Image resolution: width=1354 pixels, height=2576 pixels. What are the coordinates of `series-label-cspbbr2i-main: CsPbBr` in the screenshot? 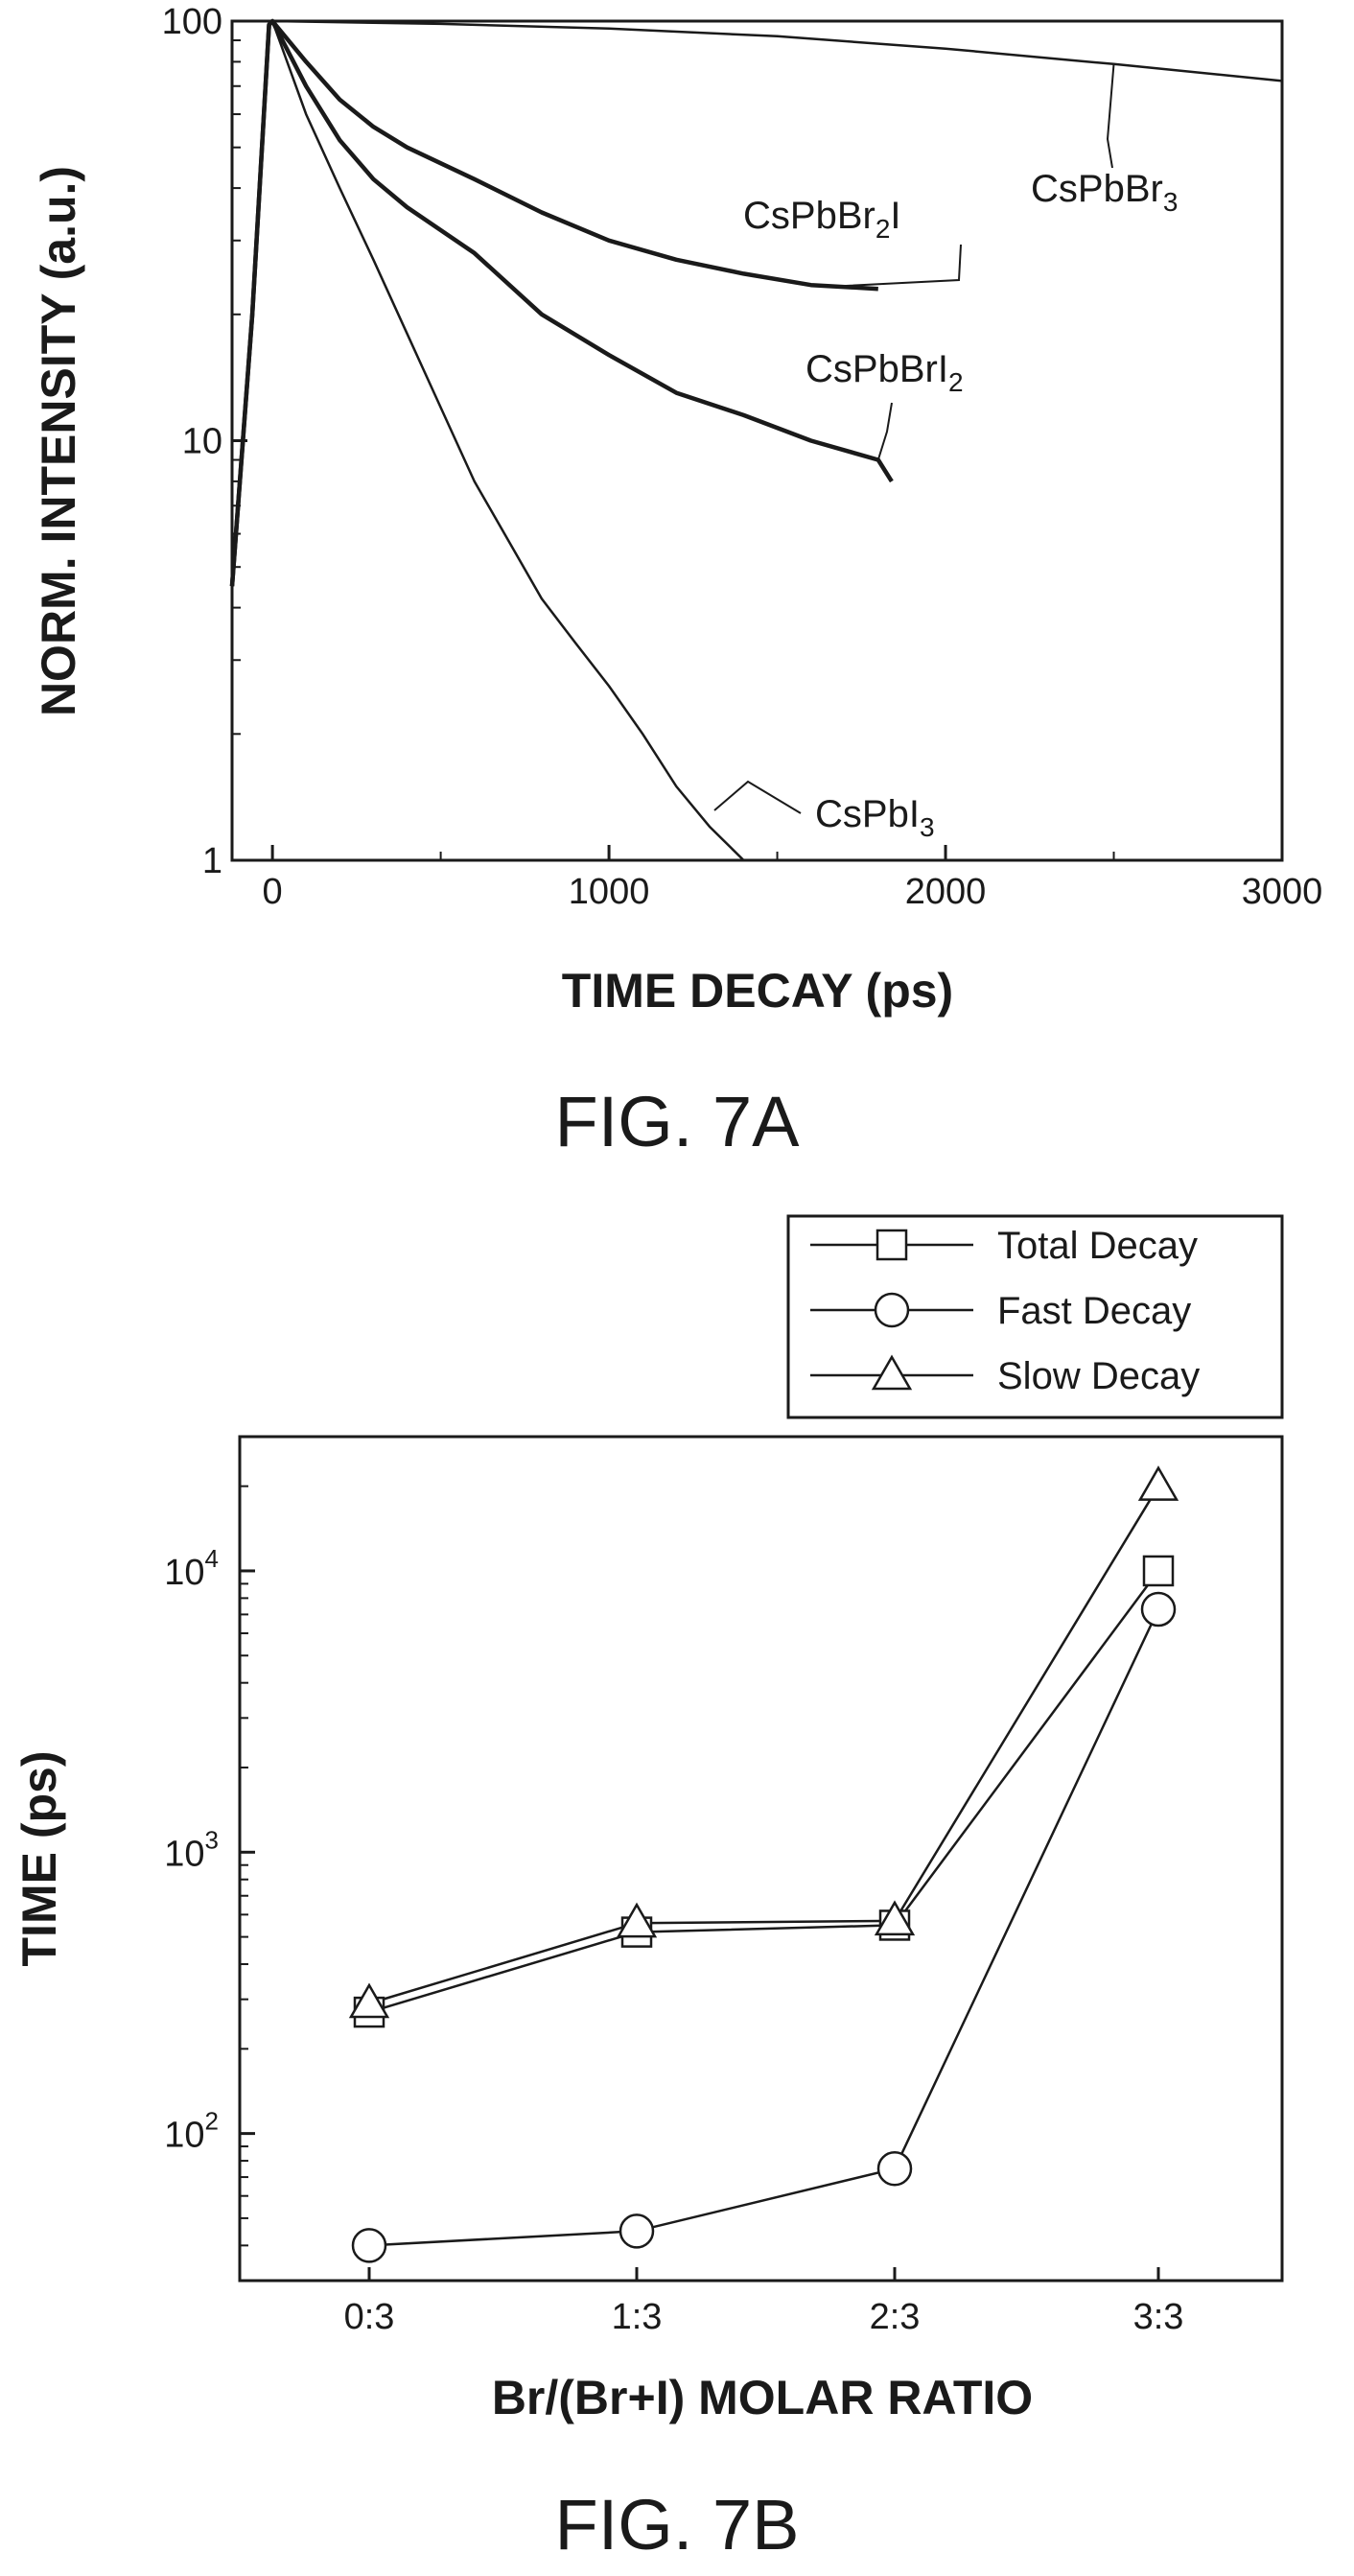 It's located at (809, 216).